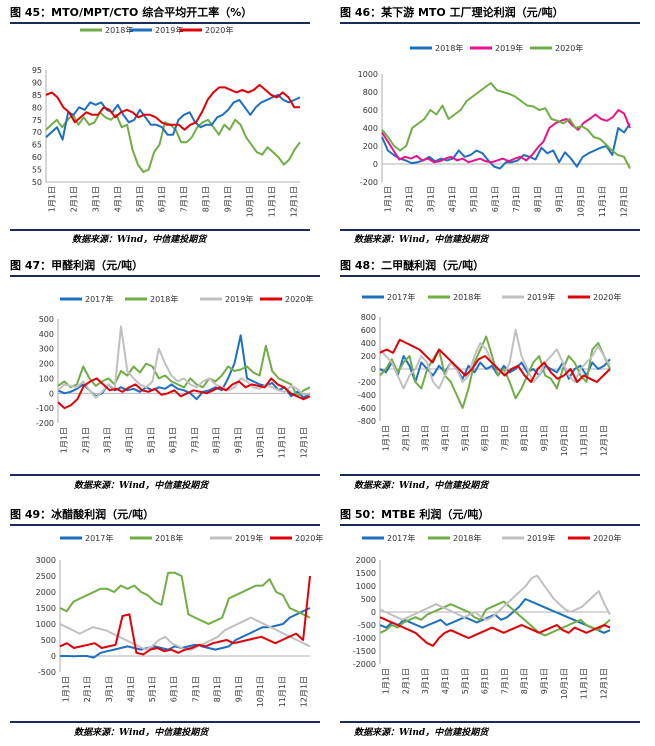  What do you see at coordinates (367, 395) in the screenshot?
I see `y-tick-label: -400` at bounding box center [367, 395].